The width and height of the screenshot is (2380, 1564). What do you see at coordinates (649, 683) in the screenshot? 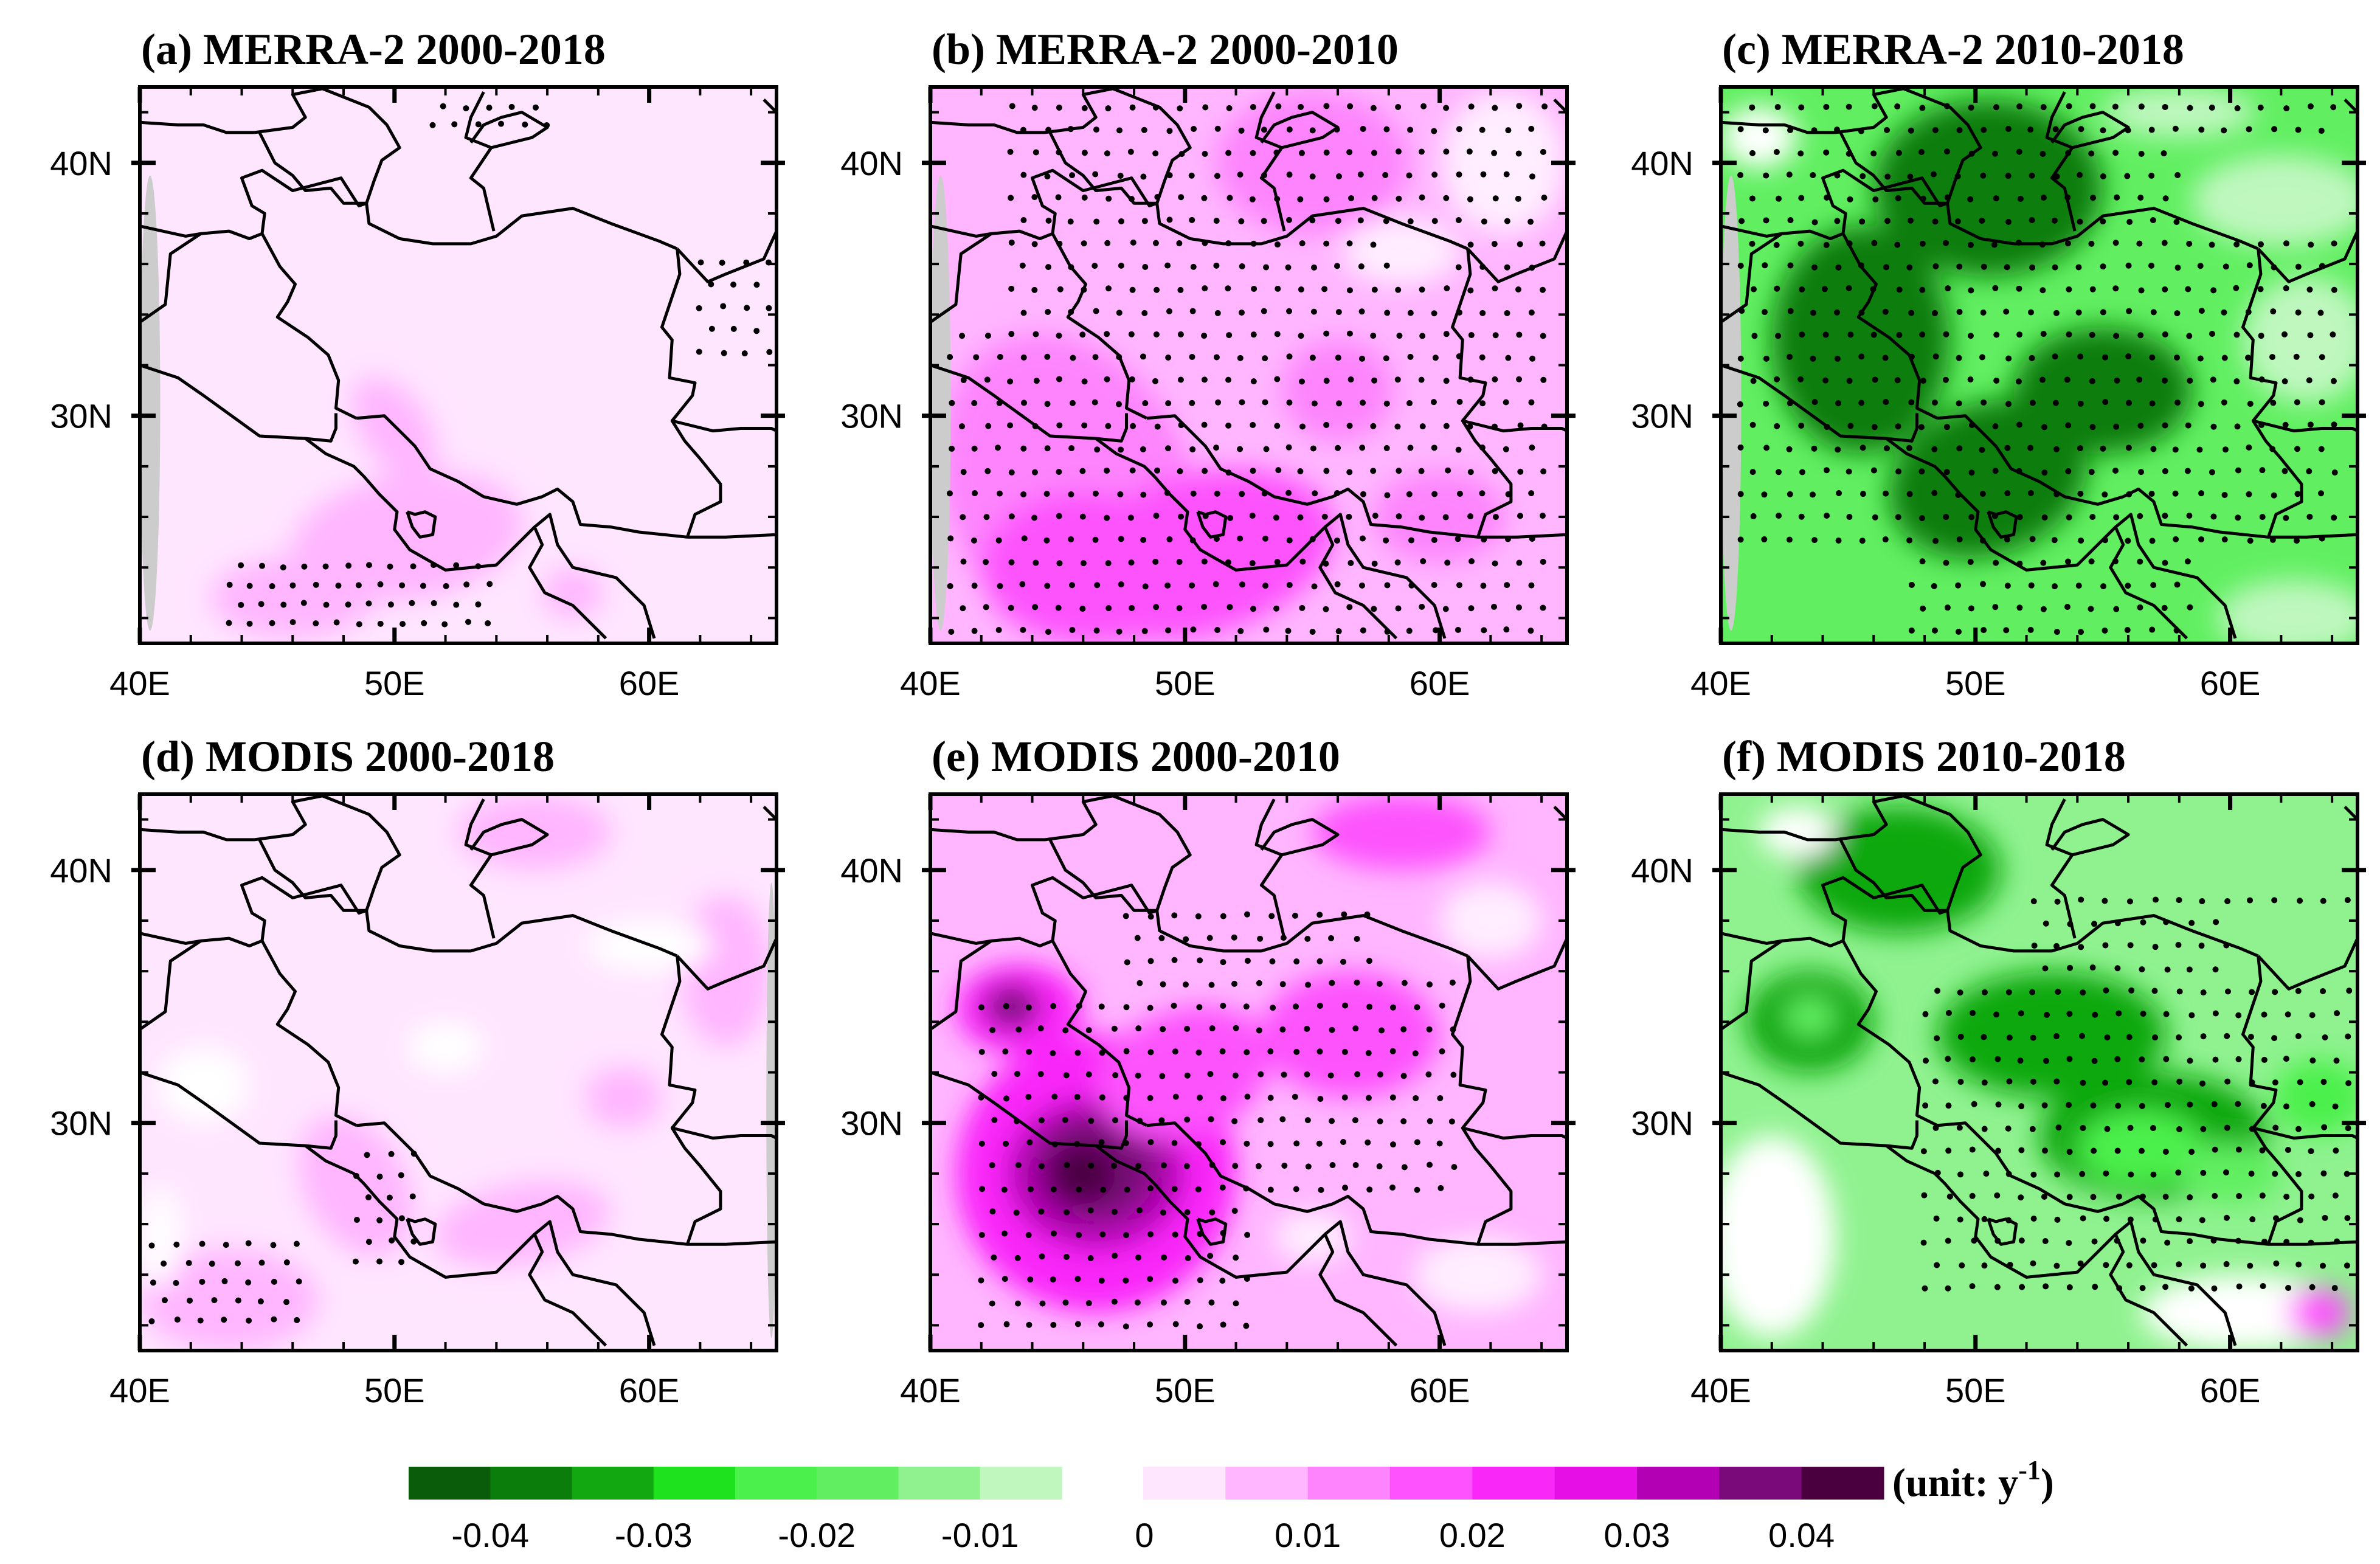
I see `x-tick-label: 60E` at bounding box center [649, 683].